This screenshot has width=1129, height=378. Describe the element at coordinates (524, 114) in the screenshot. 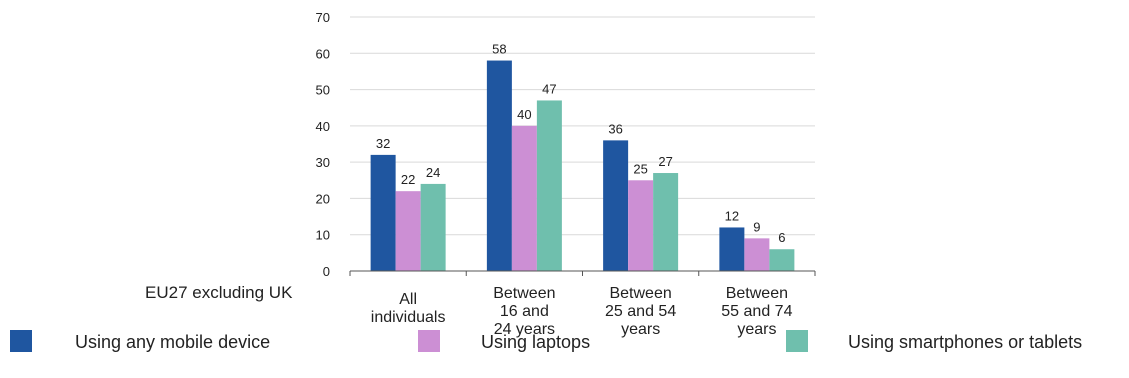

I see `data-label: 40` at that location.